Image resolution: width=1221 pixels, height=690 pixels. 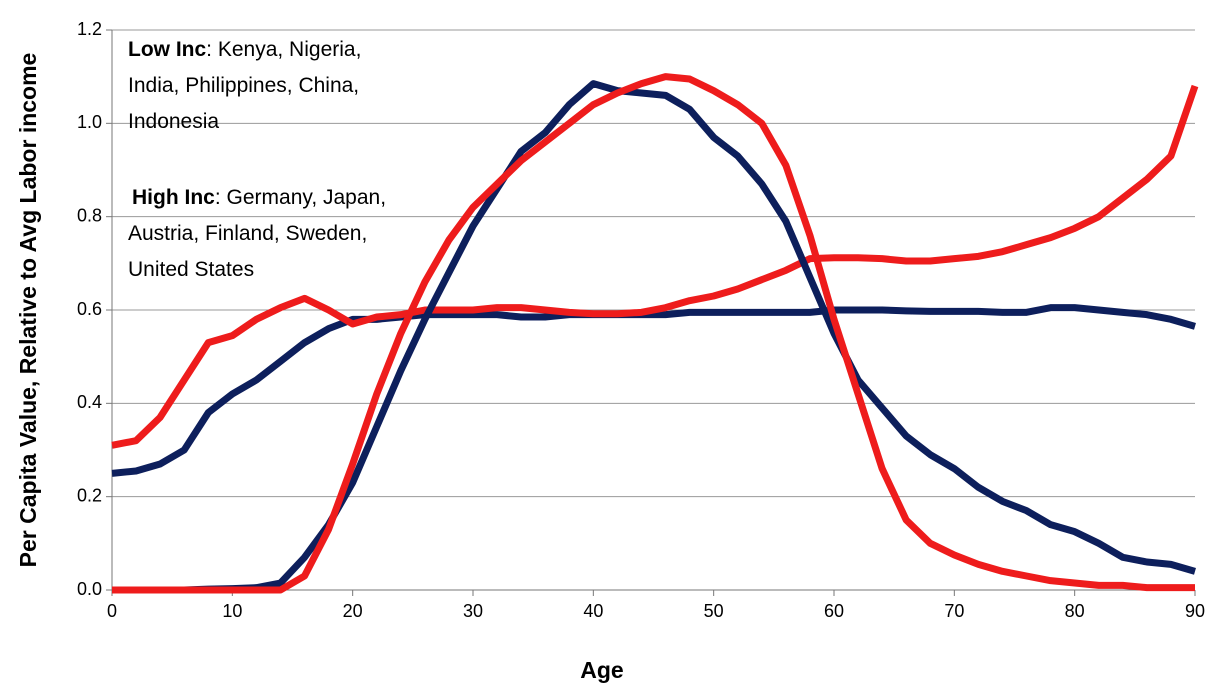 I want to click on annotation: Indonesia, so click(x=173, y=121).